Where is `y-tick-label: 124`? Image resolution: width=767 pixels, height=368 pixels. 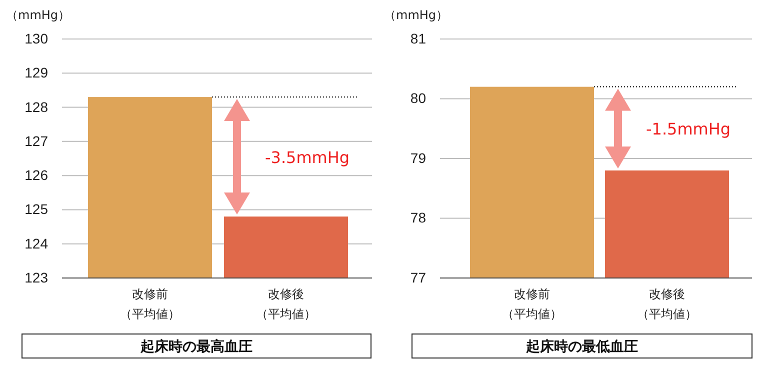
y-tick-label: 124 is located at coordinates (36, 243).